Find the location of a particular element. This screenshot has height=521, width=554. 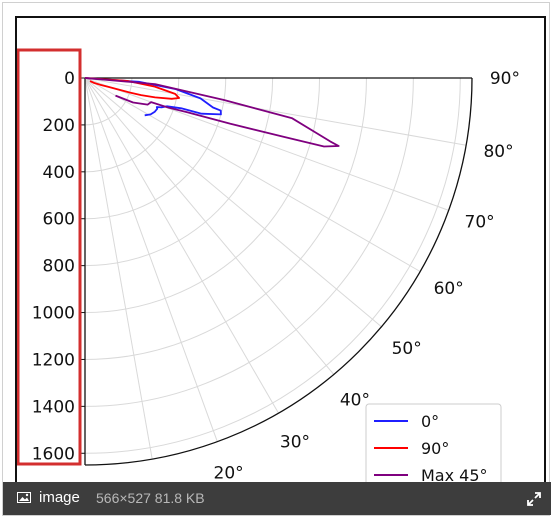

r-tick-label: 1600 is located at coordinates (53, 454).